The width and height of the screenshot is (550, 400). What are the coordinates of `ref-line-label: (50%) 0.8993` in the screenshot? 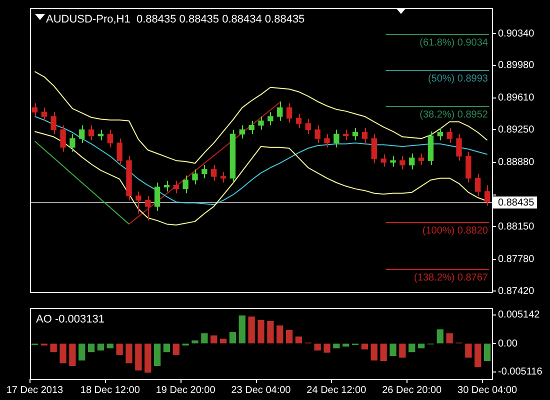 It's located at (458, 78).